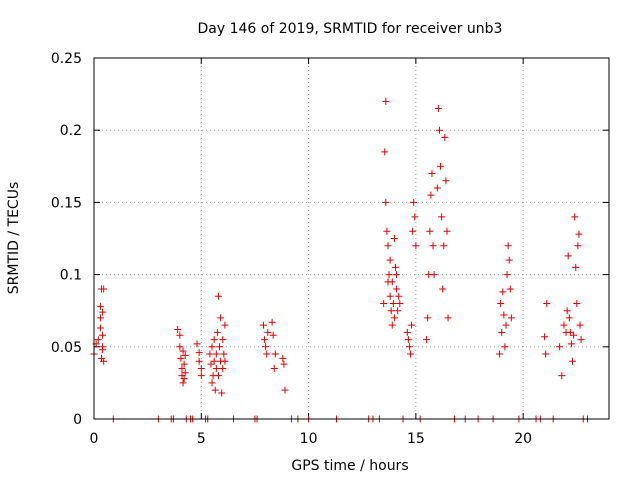 This screenshot has width=640, height=480. I want to click on x-axis-label: GPS time / hours, so click(349, 466).